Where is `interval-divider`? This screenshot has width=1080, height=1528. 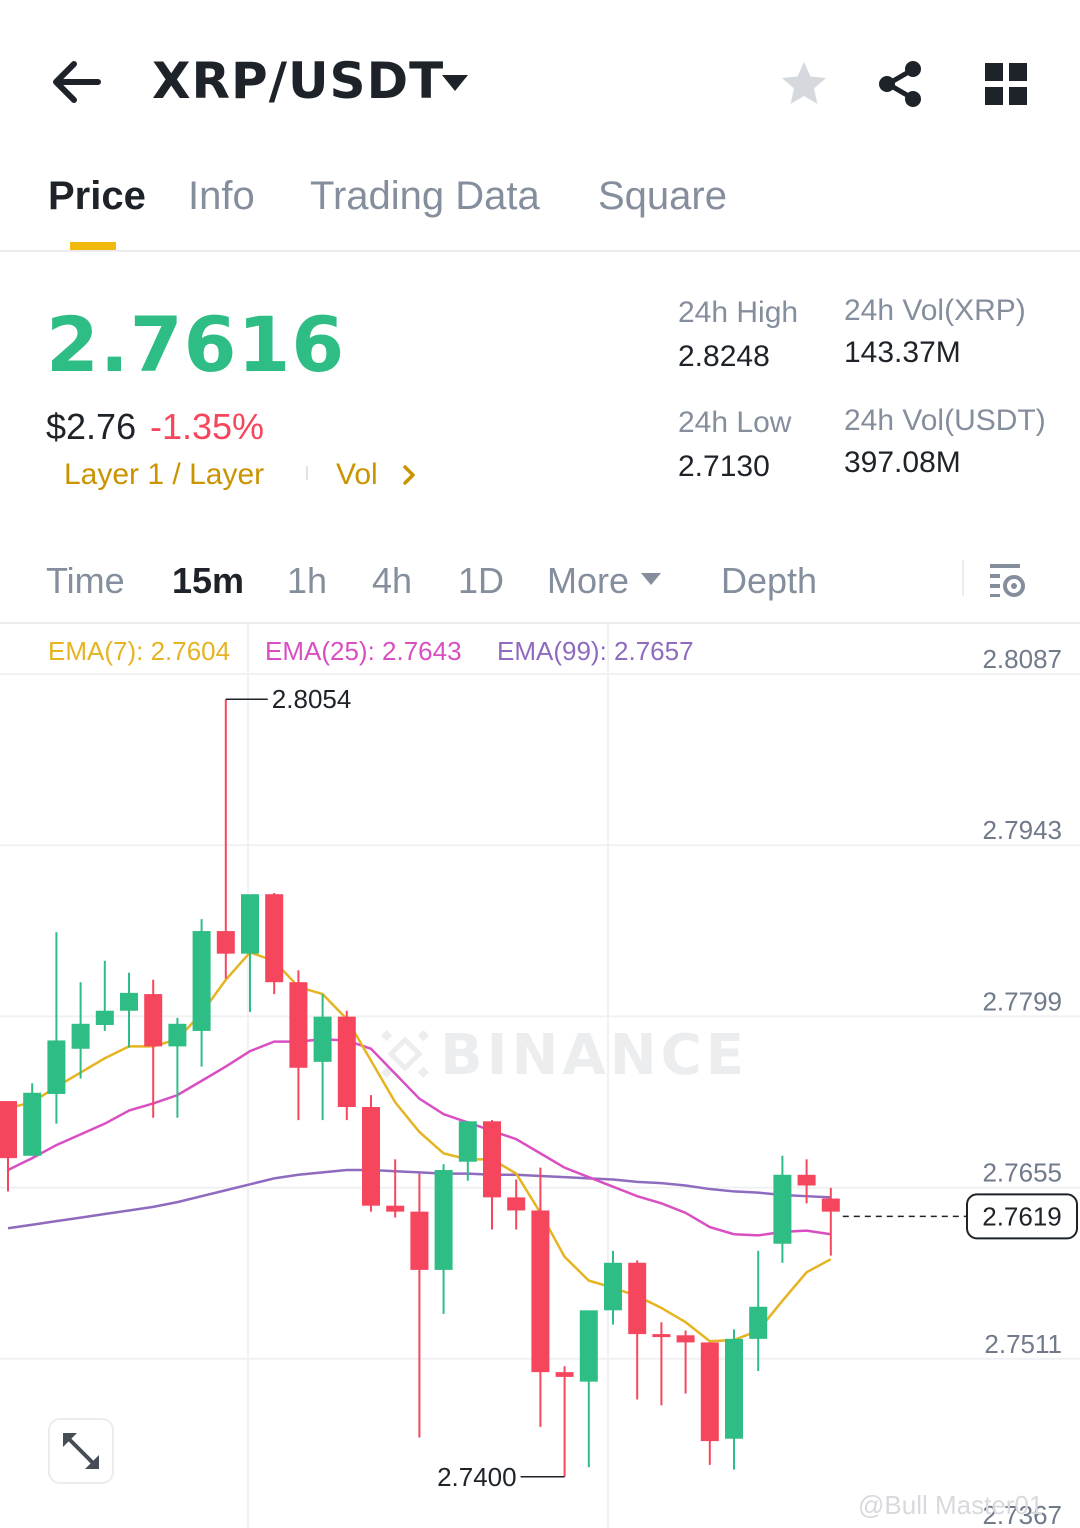
interval-divider is located at coordinates (963, 578).